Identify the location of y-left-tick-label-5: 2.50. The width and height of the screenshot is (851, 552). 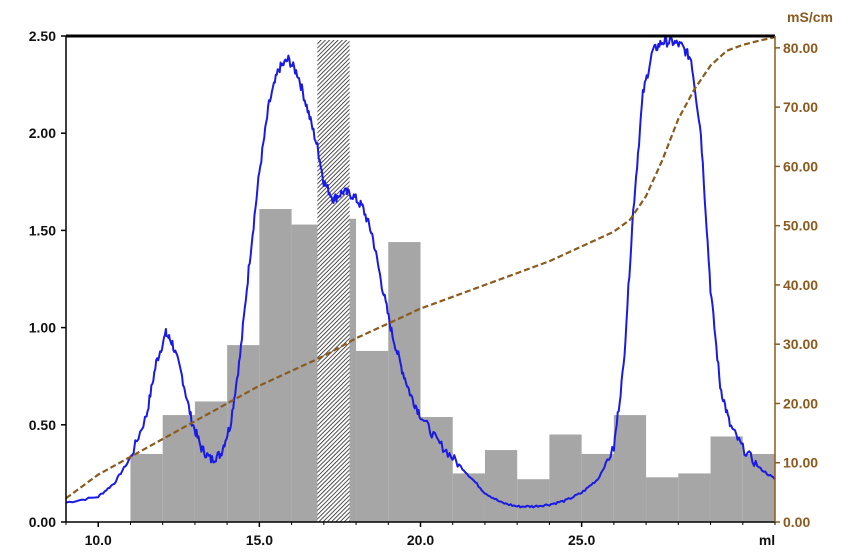
(42, 36).